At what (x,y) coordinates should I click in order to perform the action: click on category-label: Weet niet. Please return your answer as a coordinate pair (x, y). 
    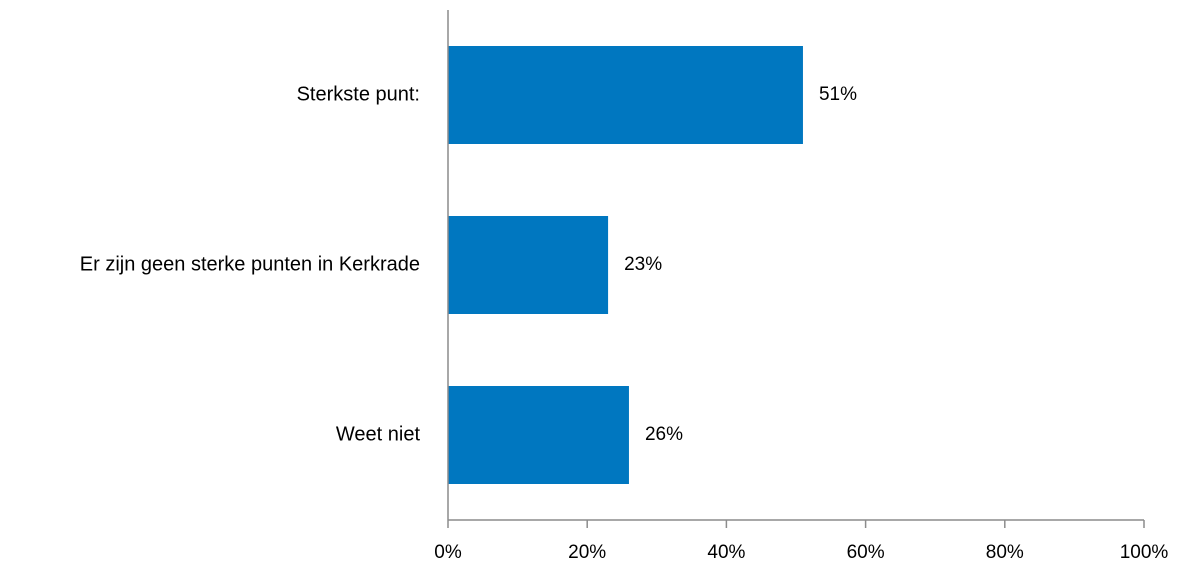
    Looking at the image, I should click on (378, 434).